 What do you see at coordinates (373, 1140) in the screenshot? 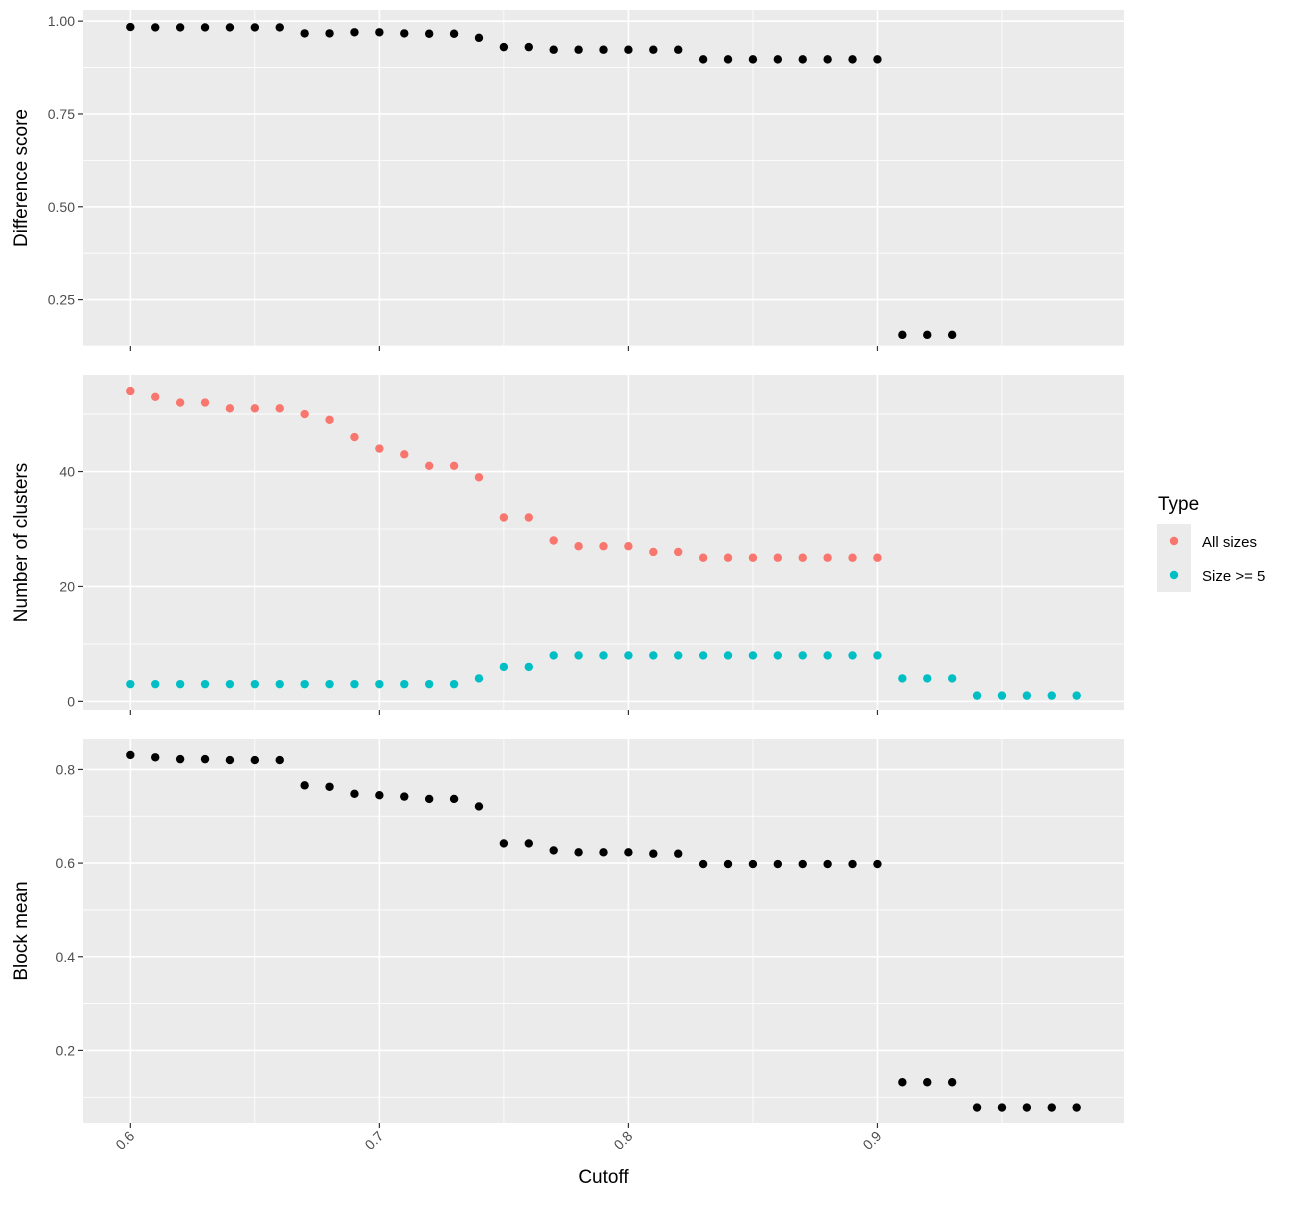
I see `x-tick-label: 0.7` at bounding box center [373, 1140].